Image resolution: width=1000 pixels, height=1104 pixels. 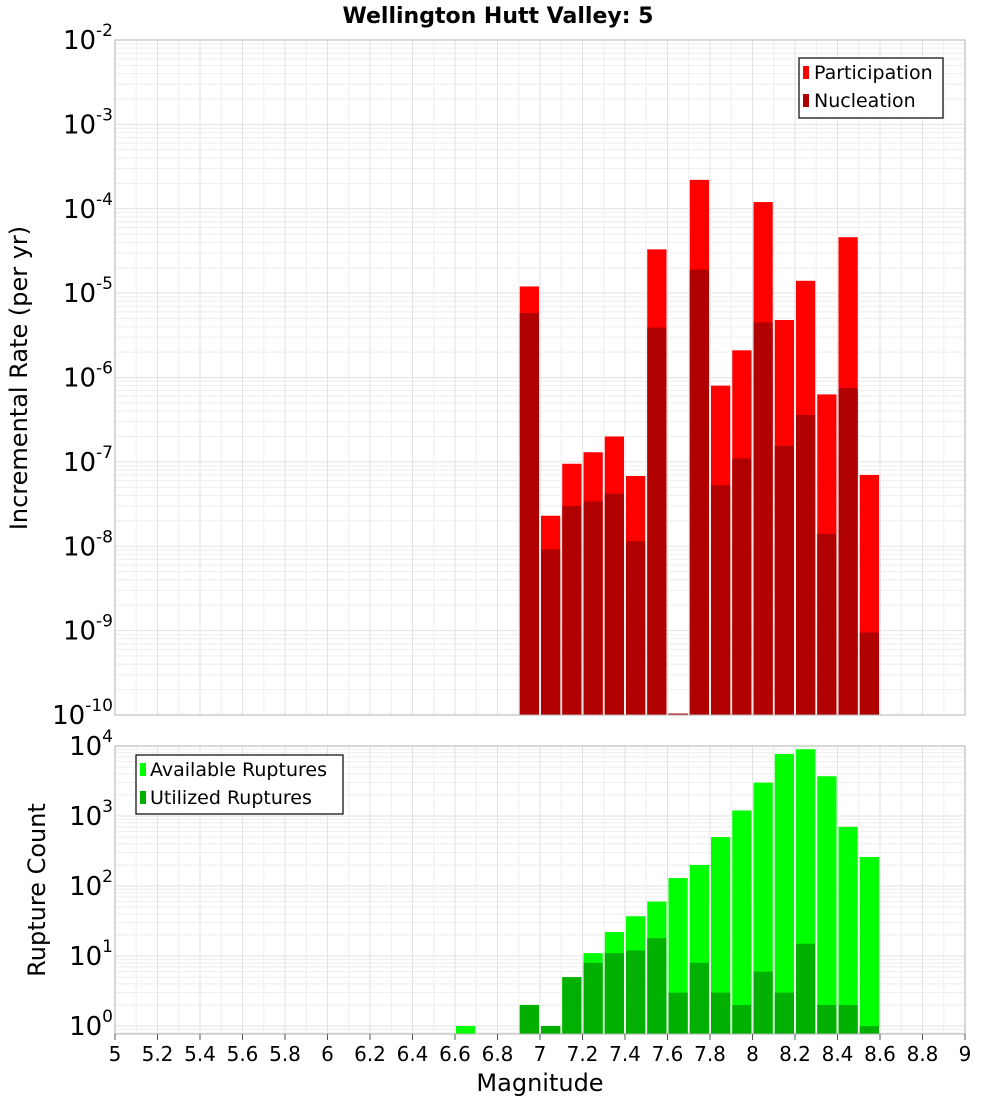 I want to click on bottom-y-ticks: 10⁰ 10¹ 10² 10³ 10⁴, so click(x=91, y=884).